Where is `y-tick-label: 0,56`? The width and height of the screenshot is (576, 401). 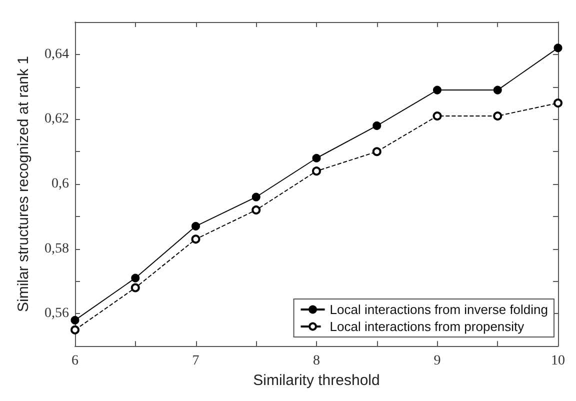 y-tick-label: 0,56 is located at coordinates (56, 314).